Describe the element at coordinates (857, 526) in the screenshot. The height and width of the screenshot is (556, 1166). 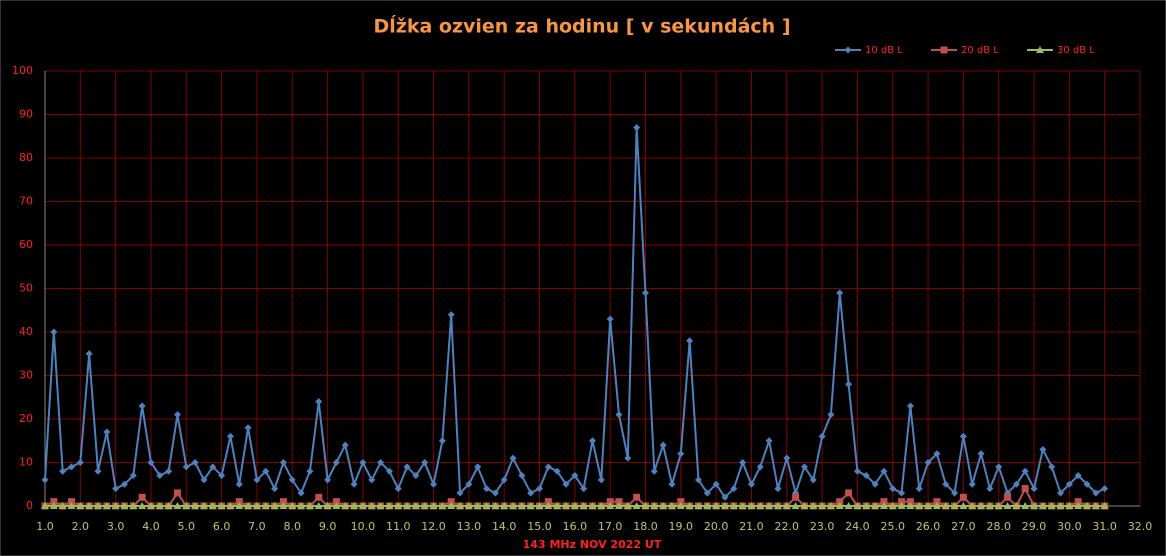
I see `x-tick-label: 24.0` at that location.